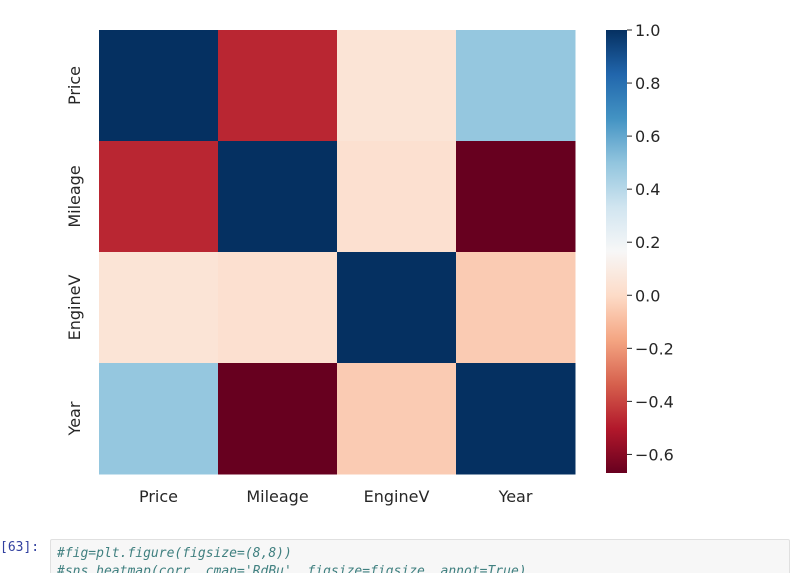 This screenshot has height=573, width=790. What do you see at coordinates (158, 496) in the screenshot?
I see `x-tick-label: Price` at bounding box center [158, 496].